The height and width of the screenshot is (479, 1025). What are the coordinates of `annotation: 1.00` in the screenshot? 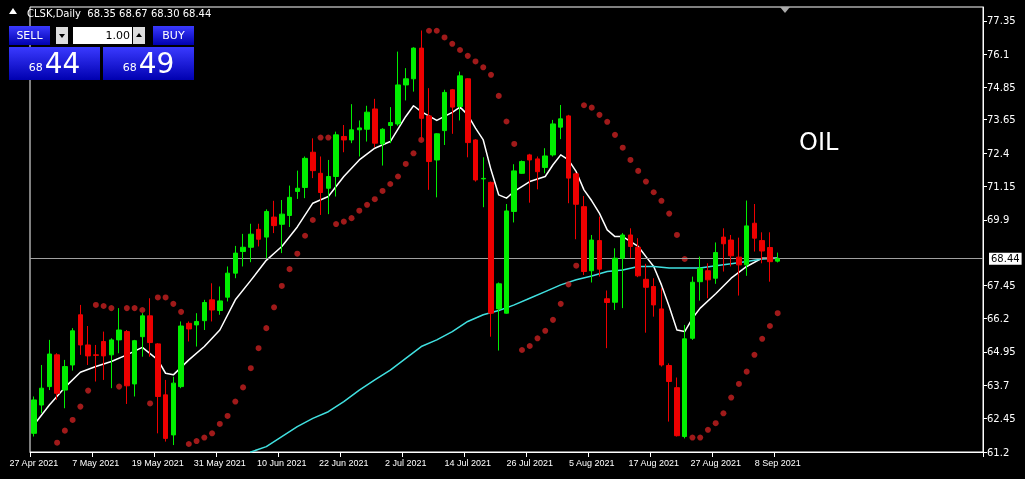 It's located at (102, 35).